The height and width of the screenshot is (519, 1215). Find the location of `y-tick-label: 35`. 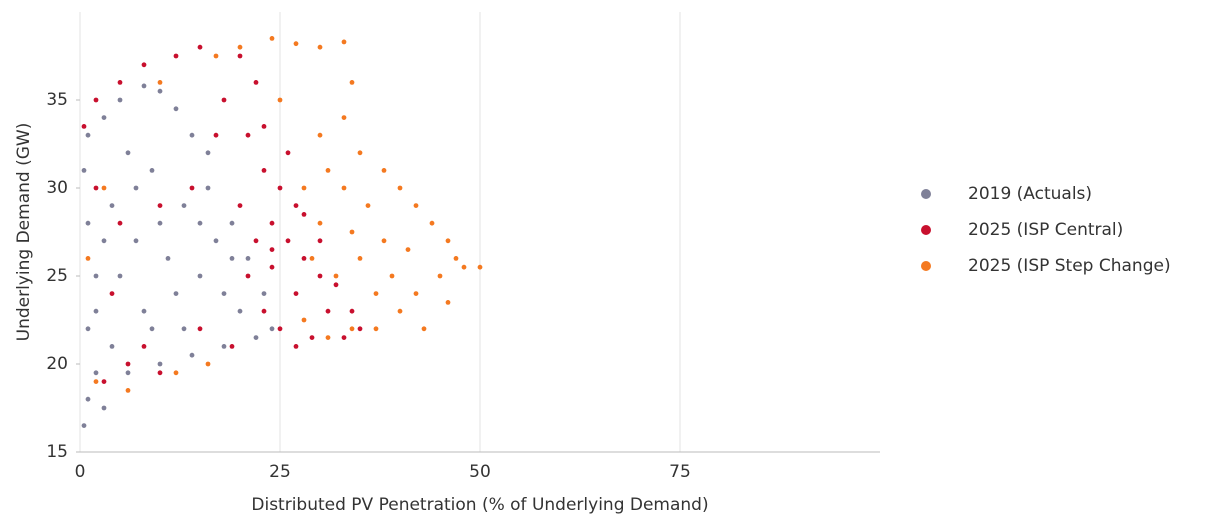

y-tick-label: 35 is located at coordinates (57, 100).